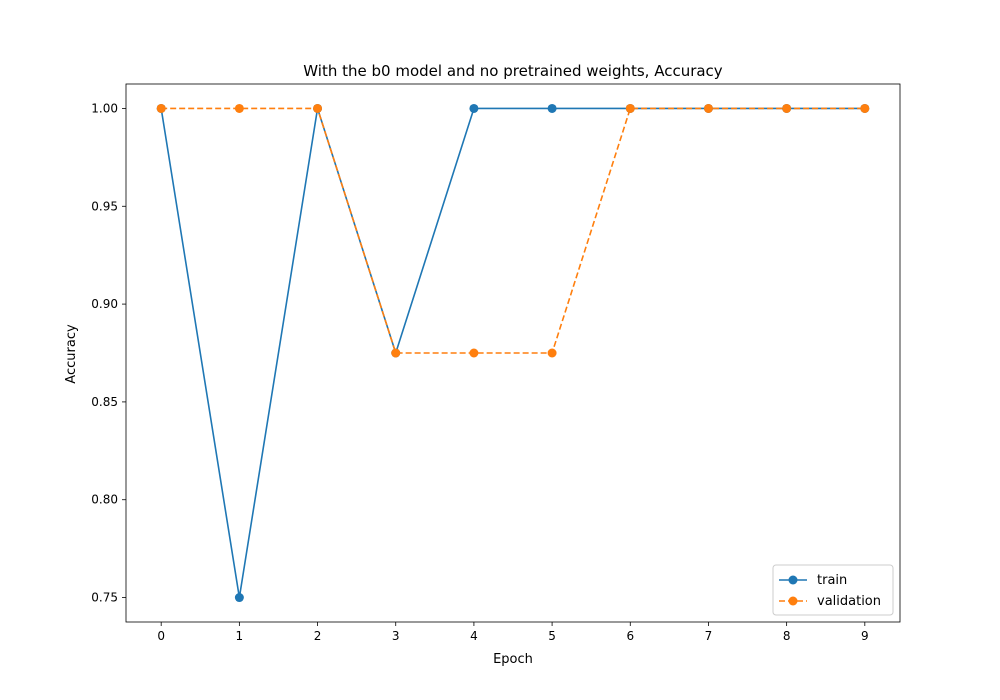 The image size is (1000, 700). What do you see at coordinates (161, 636) in the screenshot?
I see `x-tick-label: 0` at bounding box center [161, 636].